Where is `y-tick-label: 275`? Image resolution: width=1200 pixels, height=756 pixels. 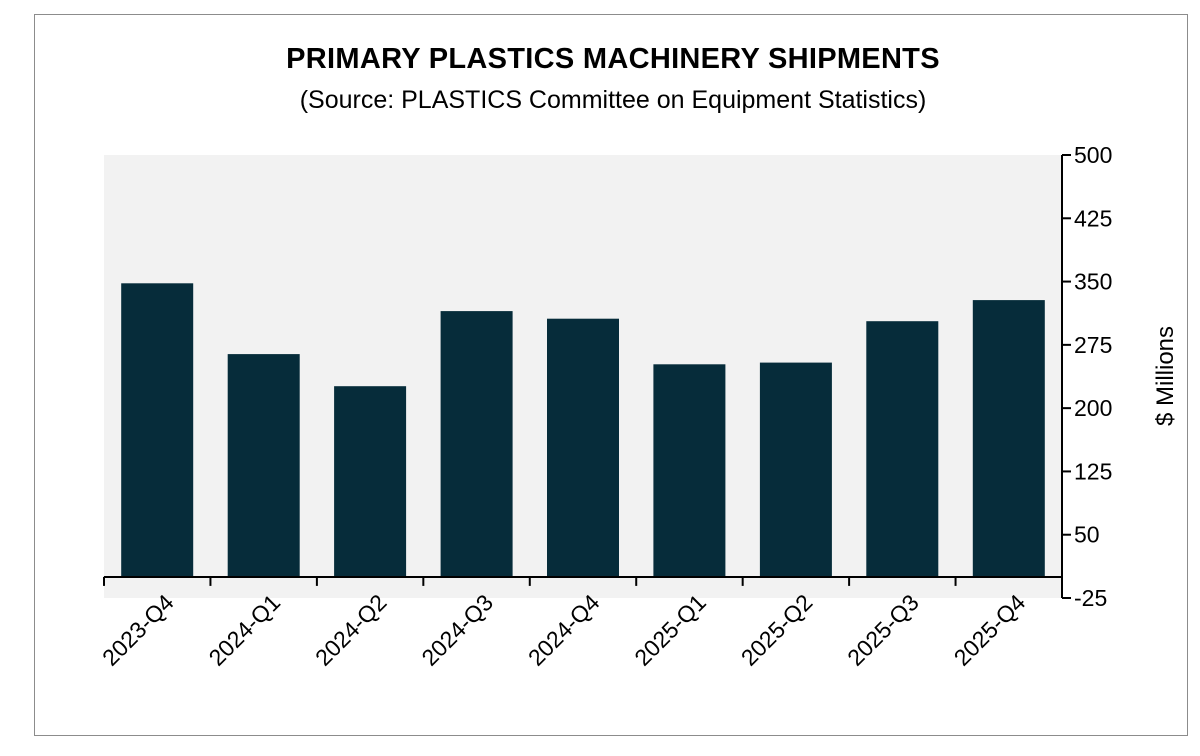 y-tick-label: 275 is located at coordinates (1093, 345).